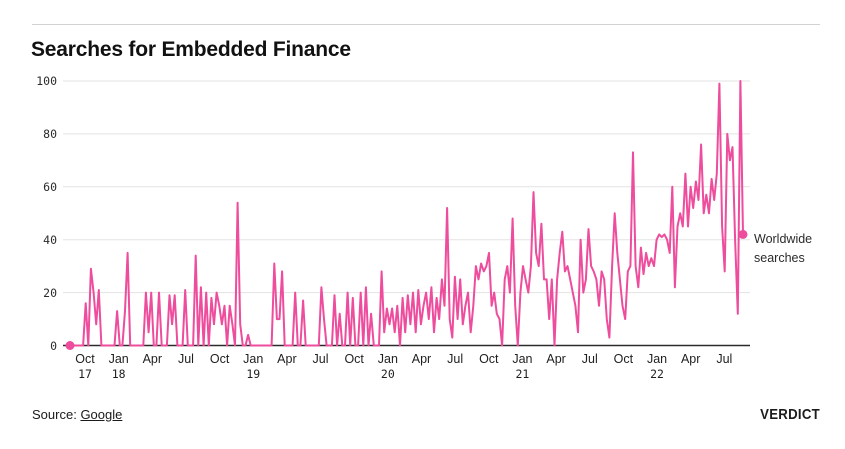 The image size is (845, 449). What do you see at coordinates (46, 81) in the screenshot?
I see `y-tick-label: 100` at bounding box center [46, 81].